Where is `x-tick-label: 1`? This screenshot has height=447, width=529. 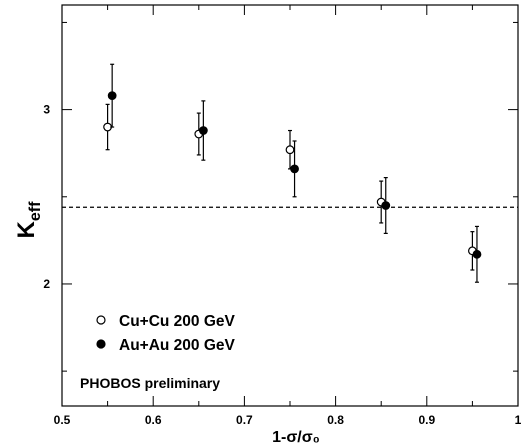 x-tick-label: 1 is located at coordinates (518, 420).